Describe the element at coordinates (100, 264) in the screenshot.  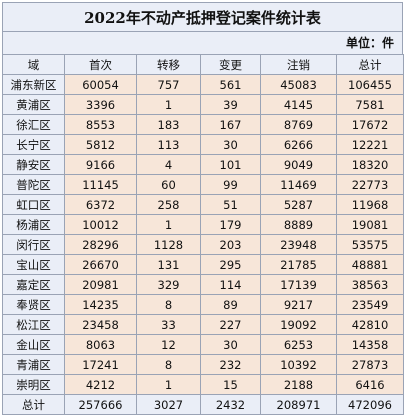
I see `first-cell: 26670` at that location.